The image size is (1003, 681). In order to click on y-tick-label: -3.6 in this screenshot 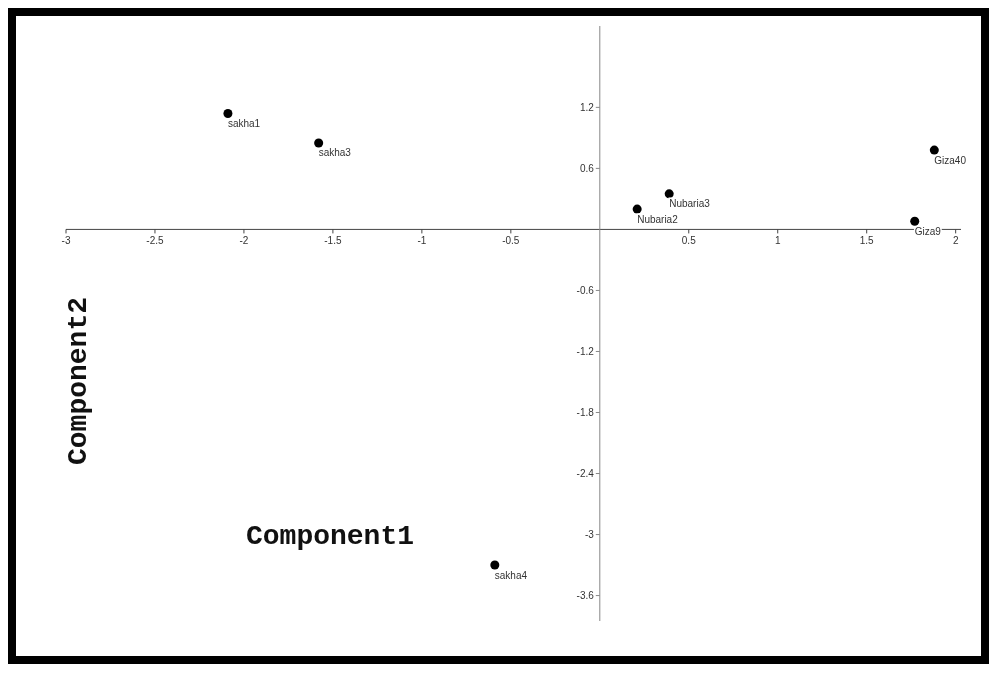, I will do `click(585, 596)`.